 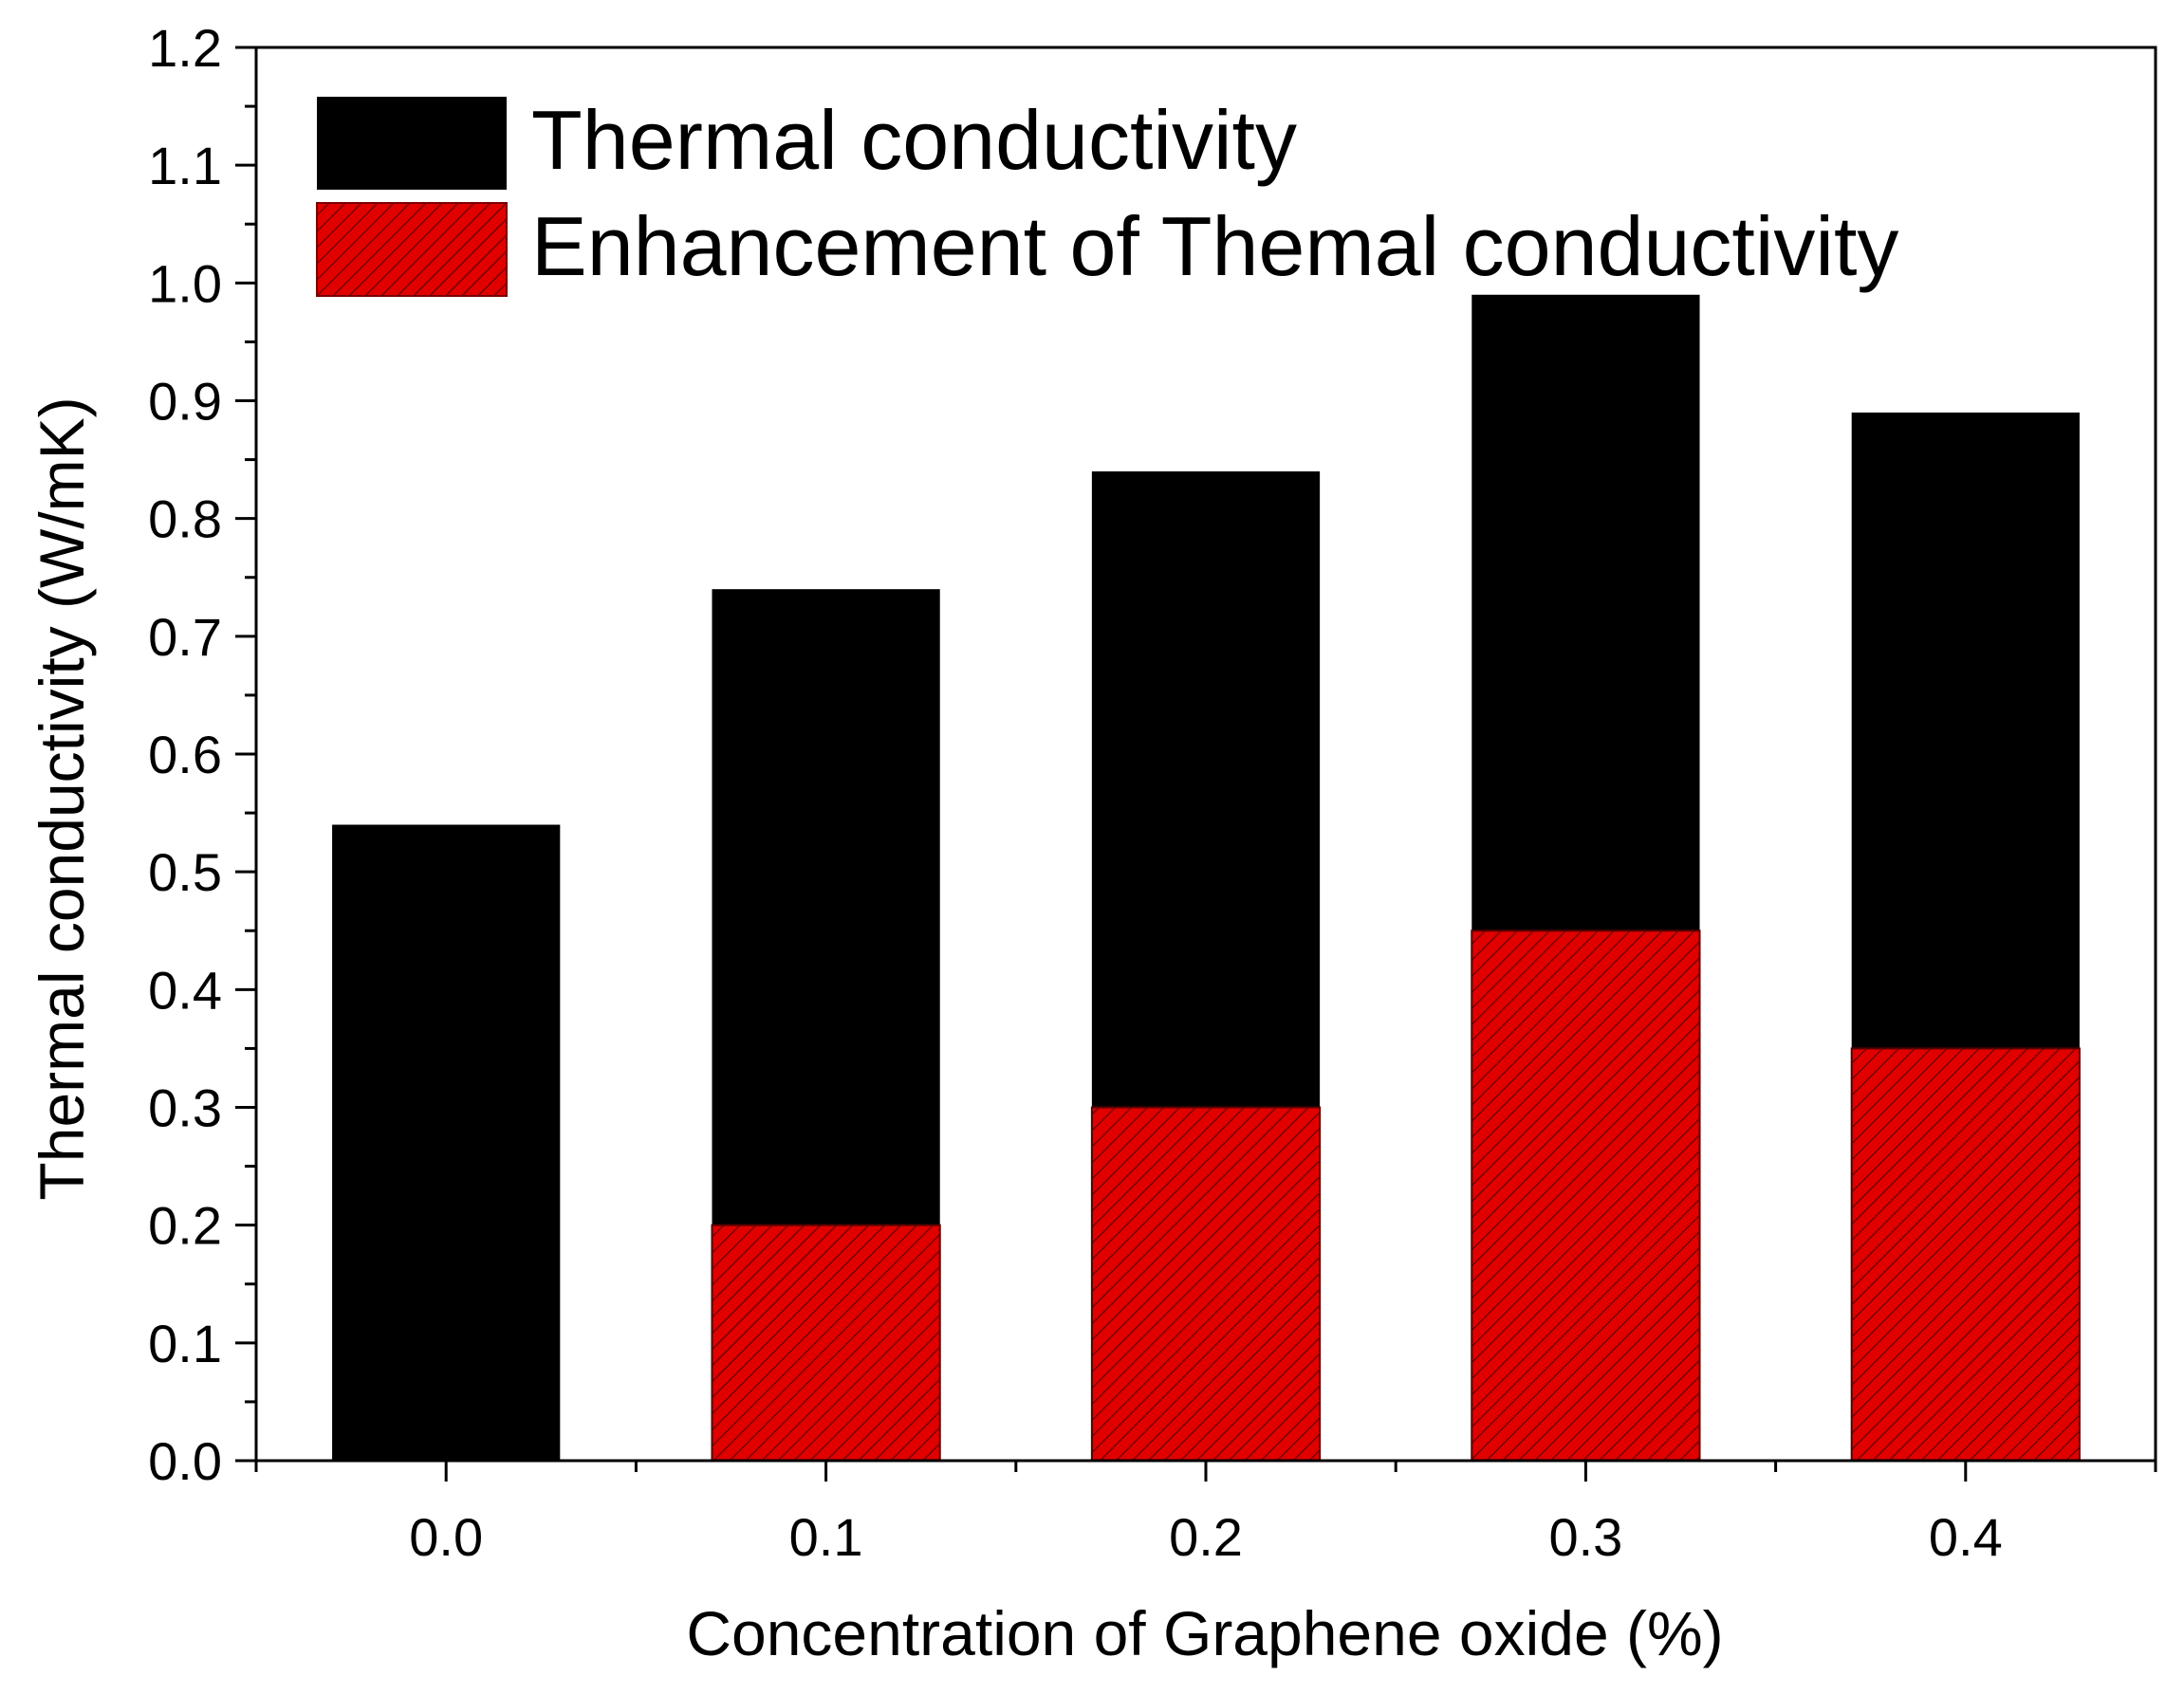 I want to click on bar-enhancement-0.4, so click(x=1965, y=1254).